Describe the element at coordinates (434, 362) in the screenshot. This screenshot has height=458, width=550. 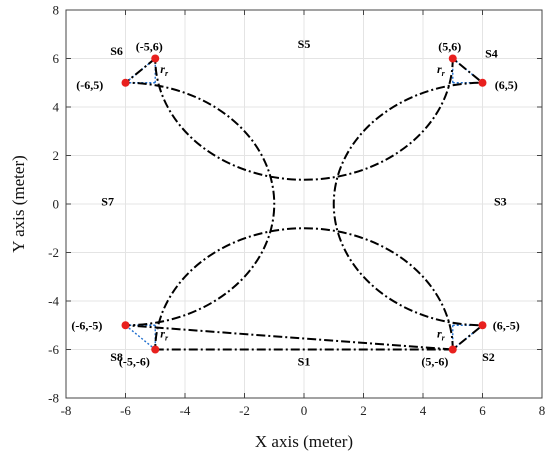
I see `waypoint-label: (5,-6)` at that location.